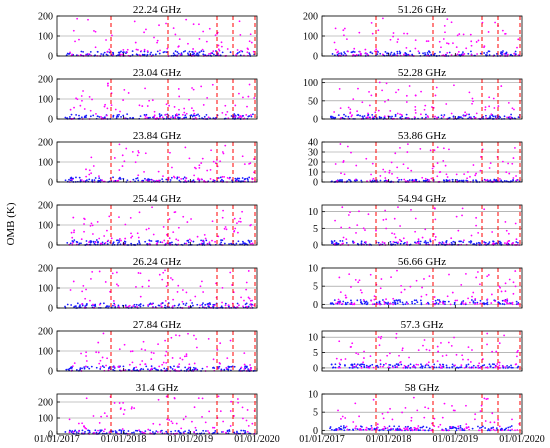 This screenshot has height=448, width=550. I want to click on y-tick-label: 5, so click(315, 229).